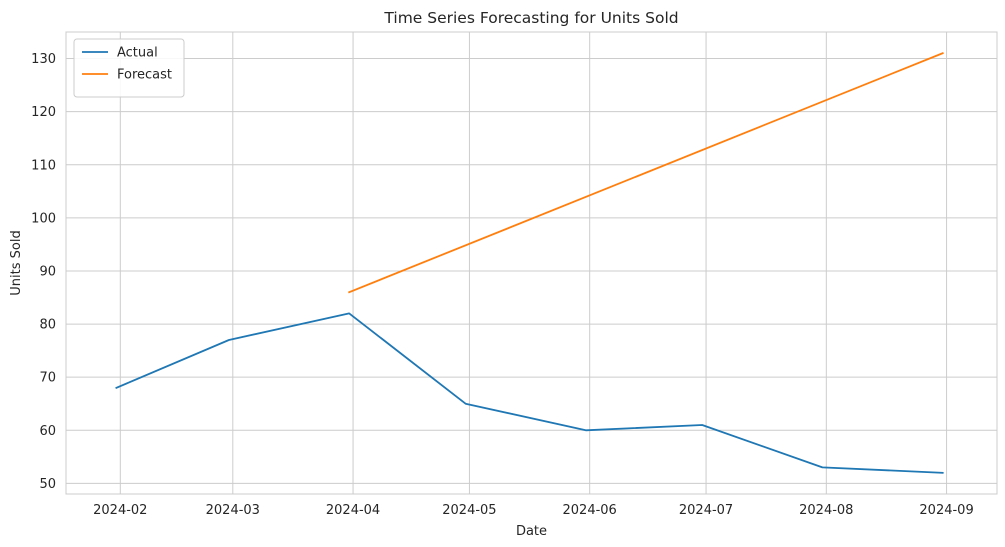 The height and width of the screenshot is (547, 1005). I want to click on y-tick-label: 130, so click(43, 59).